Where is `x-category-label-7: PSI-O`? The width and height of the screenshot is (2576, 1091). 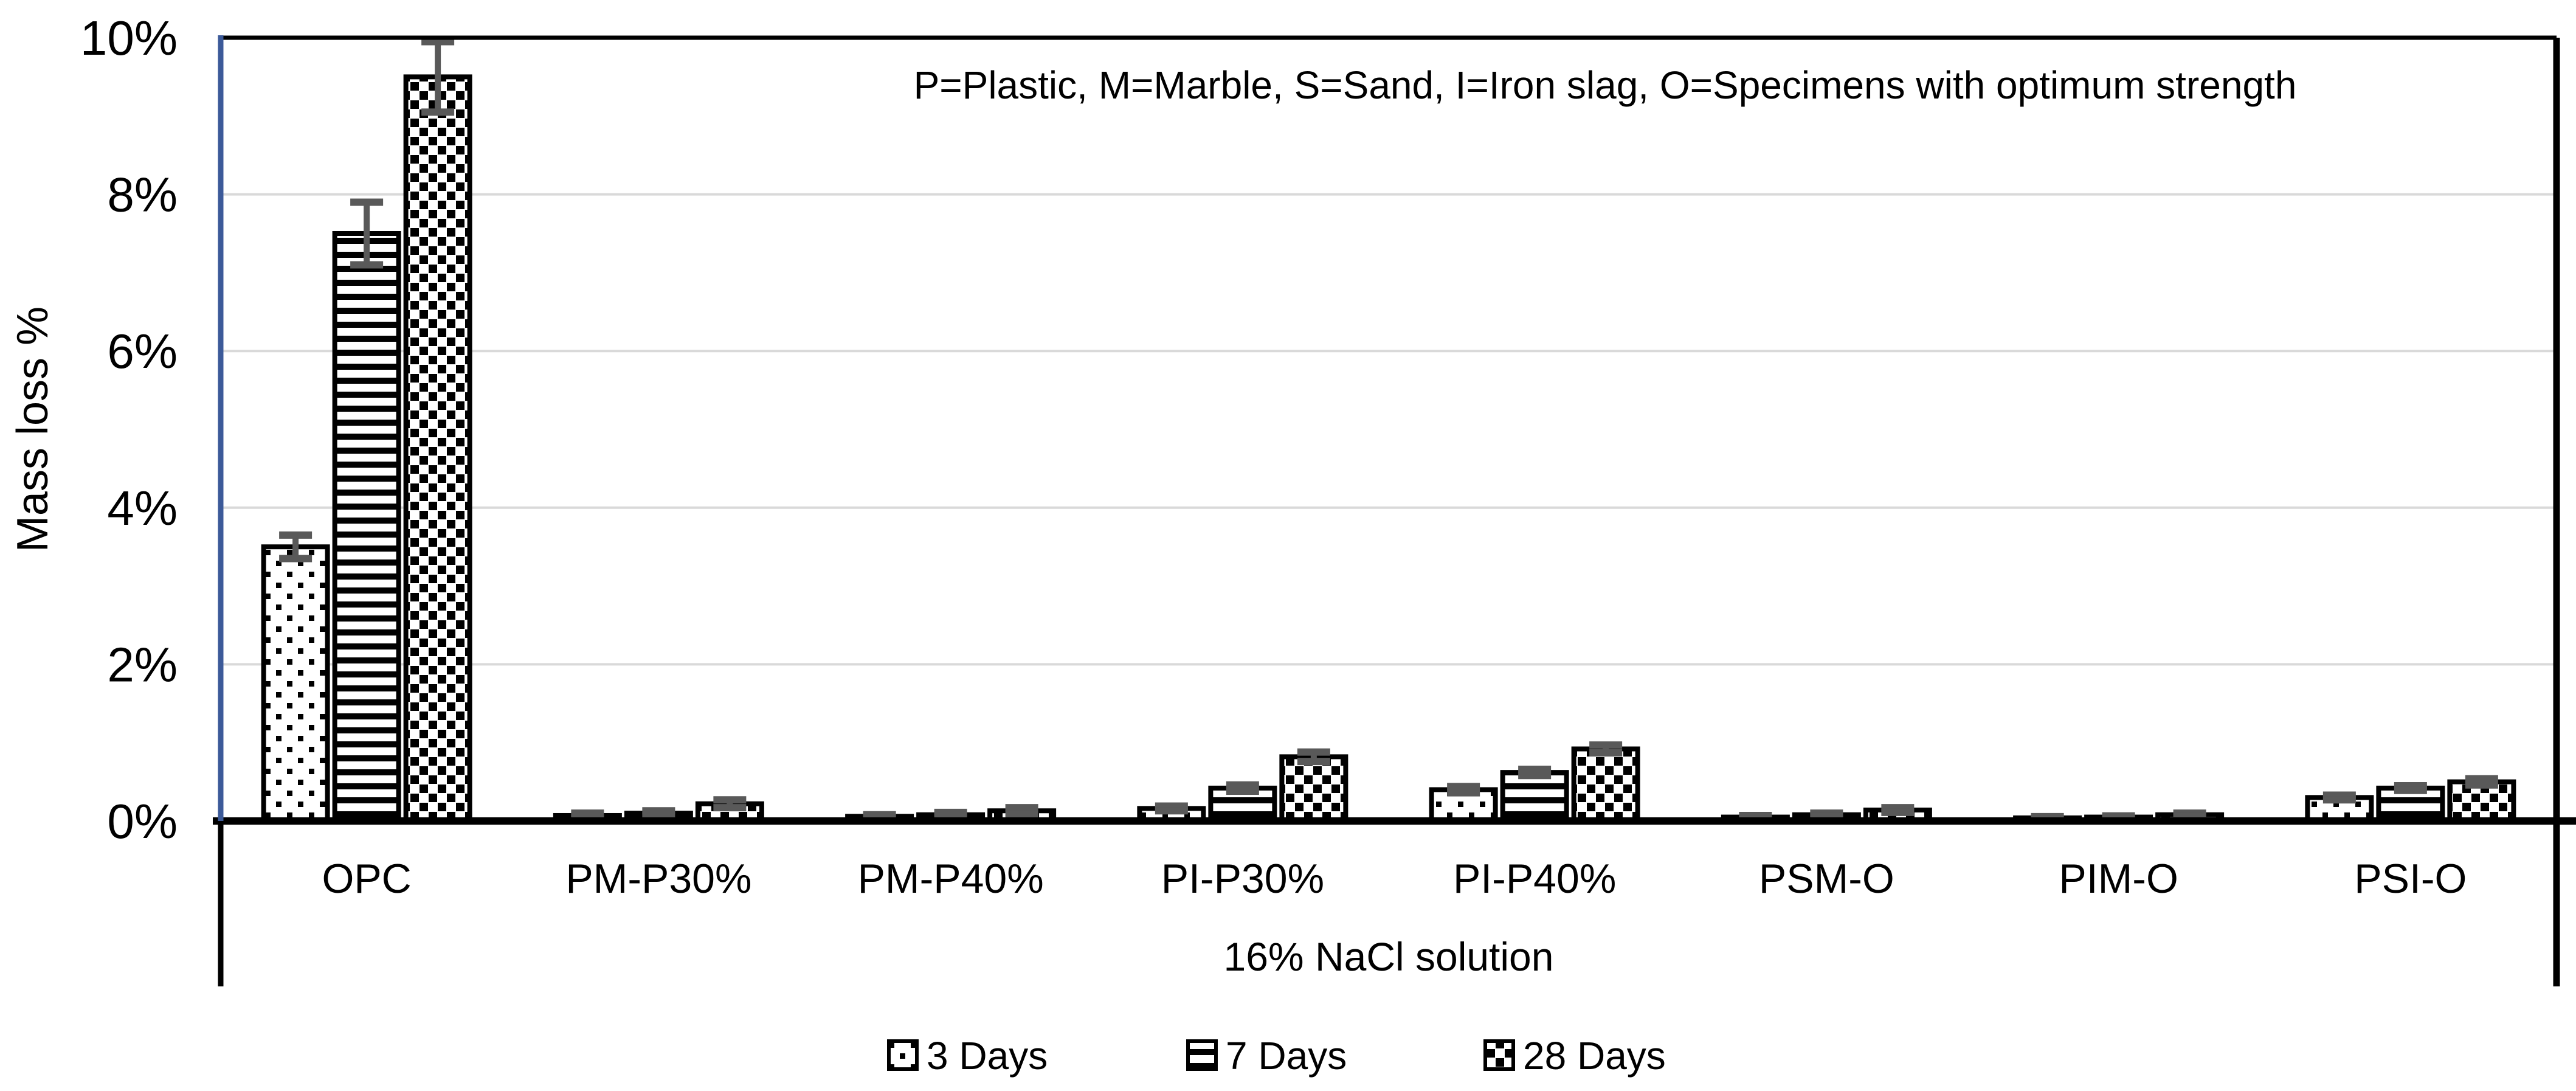
x-category-label-7: PSI-O is located at coordinates (2410, 879).